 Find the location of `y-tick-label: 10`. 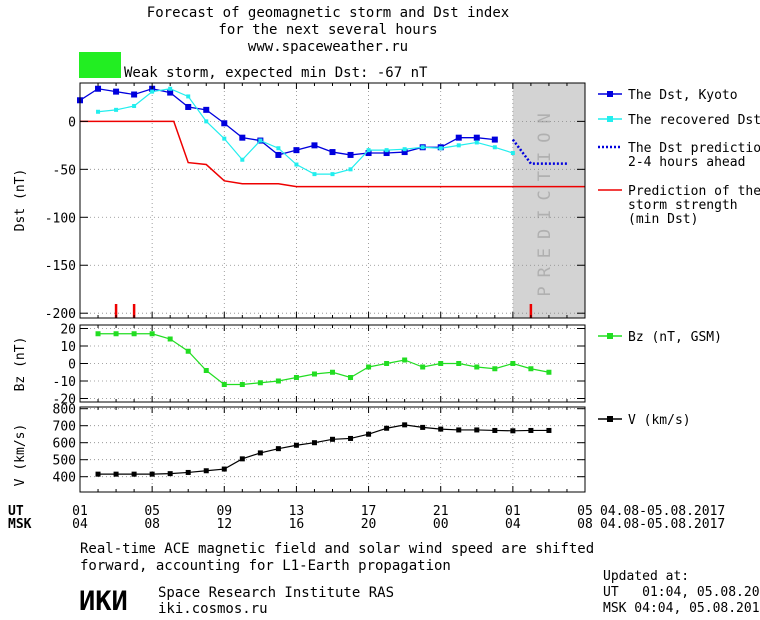

y-tick-label: 10 is located at coordinates (68, 347).